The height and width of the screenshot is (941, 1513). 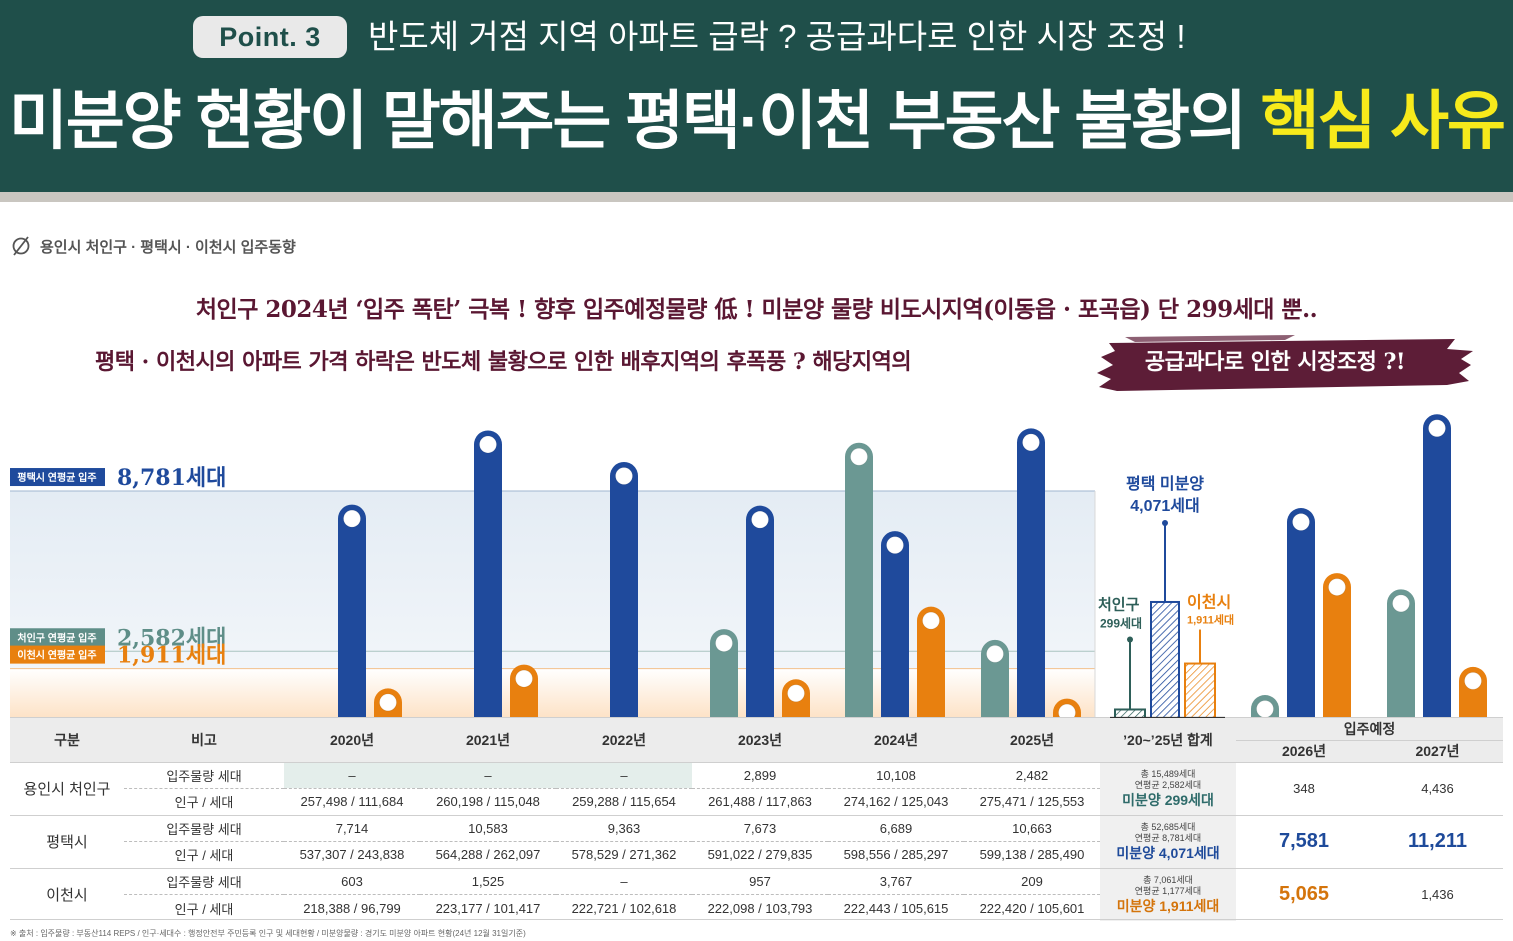 I want to click on supply-cell: 10,108, so click(x=896, y=775).